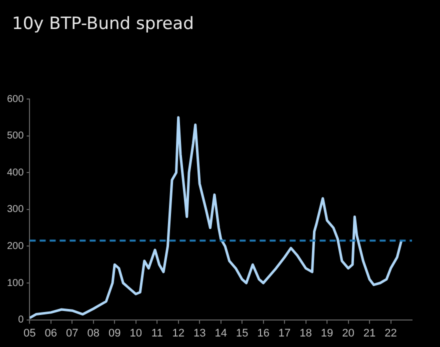 The width and height of the screenshot is (440, 347). What do you see at coordinates (72, 333) in the screenshot?
I see `x-tick-label: 07` at bounding box center [72, 333].